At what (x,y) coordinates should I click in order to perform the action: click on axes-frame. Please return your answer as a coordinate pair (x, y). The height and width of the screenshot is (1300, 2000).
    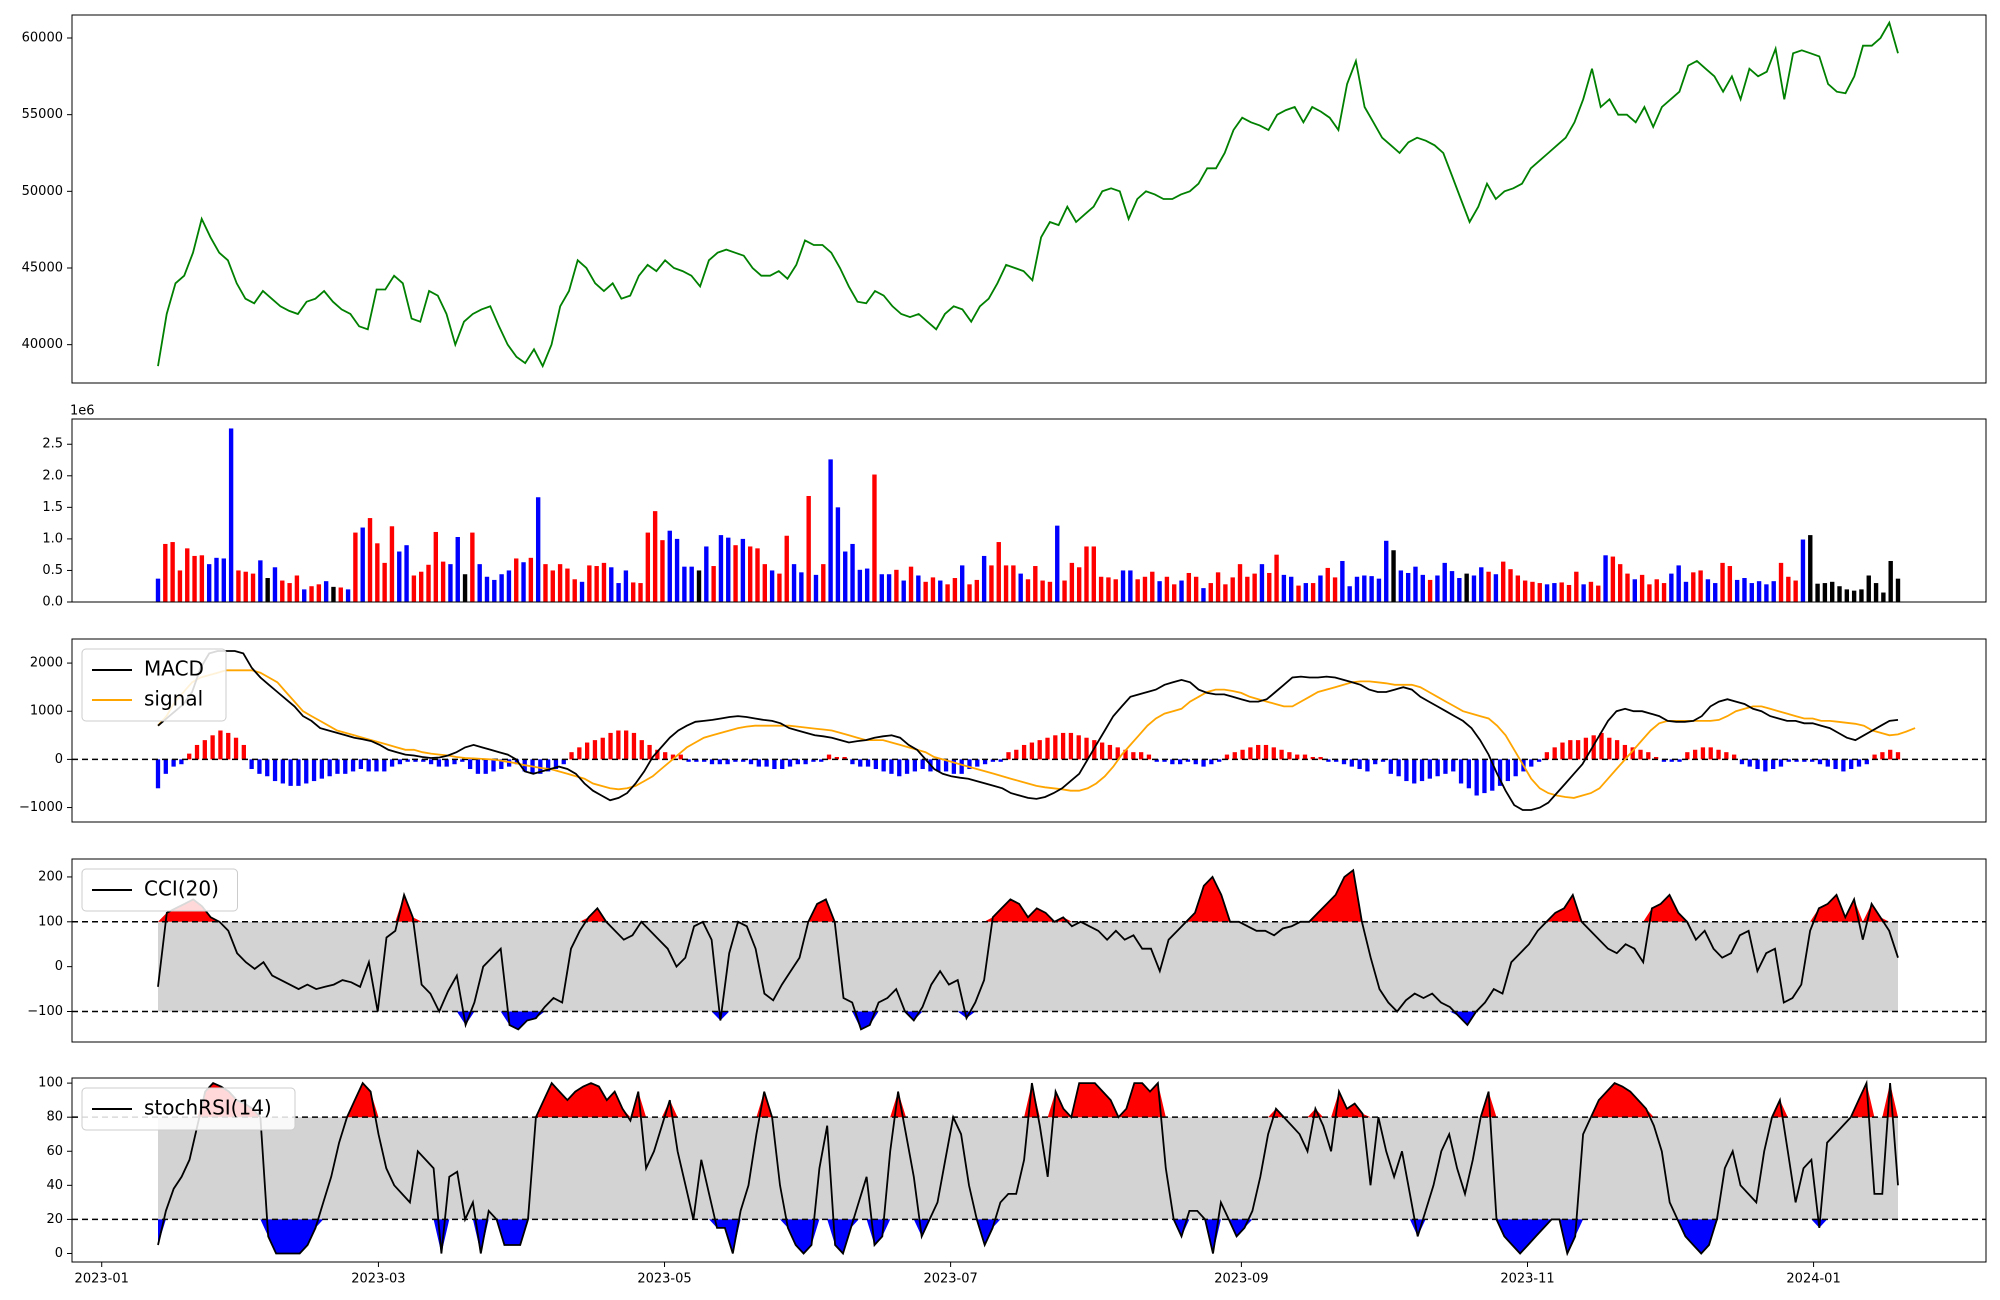
    Looking at the image, I should click on (1029, 1170).